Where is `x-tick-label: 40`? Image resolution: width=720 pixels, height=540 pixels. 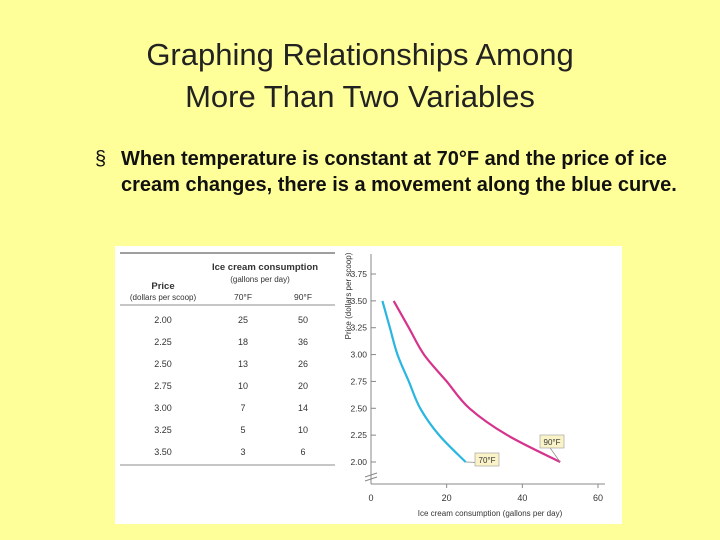
x-tick-label: 40 is located at coordinates (522, 498).